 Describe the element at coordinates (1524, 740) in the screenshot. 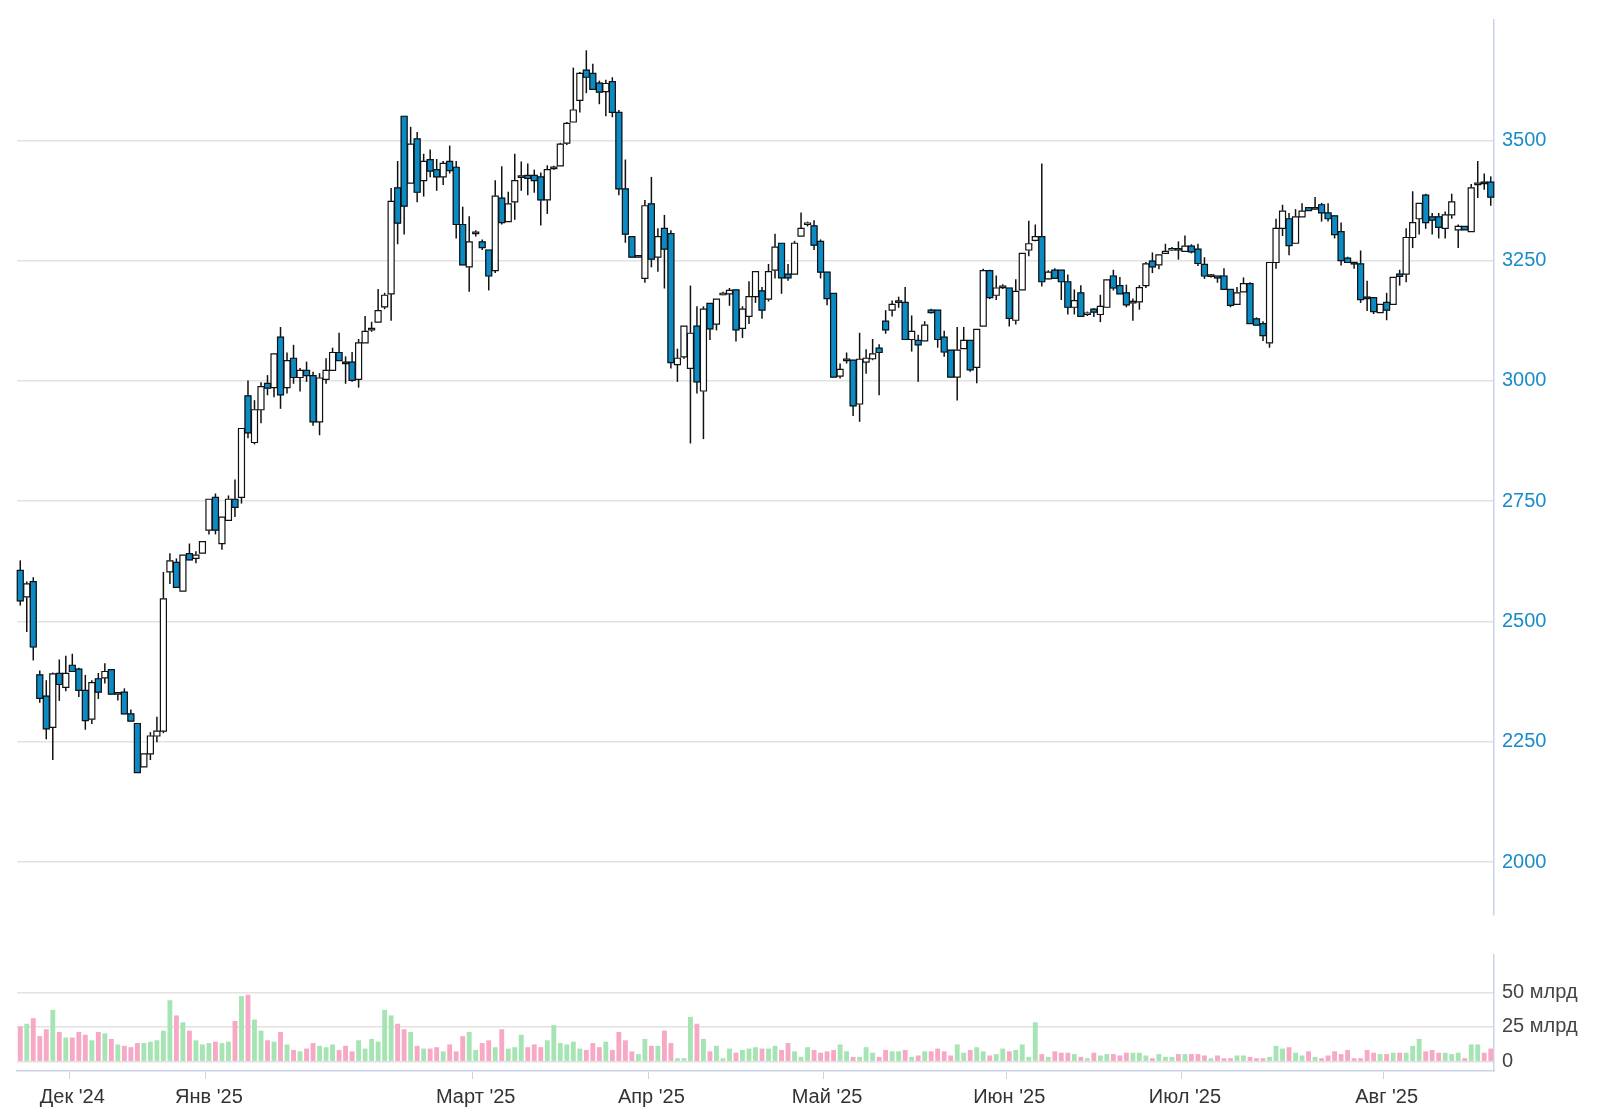

I see `y-tick-label: 2250` at that location.